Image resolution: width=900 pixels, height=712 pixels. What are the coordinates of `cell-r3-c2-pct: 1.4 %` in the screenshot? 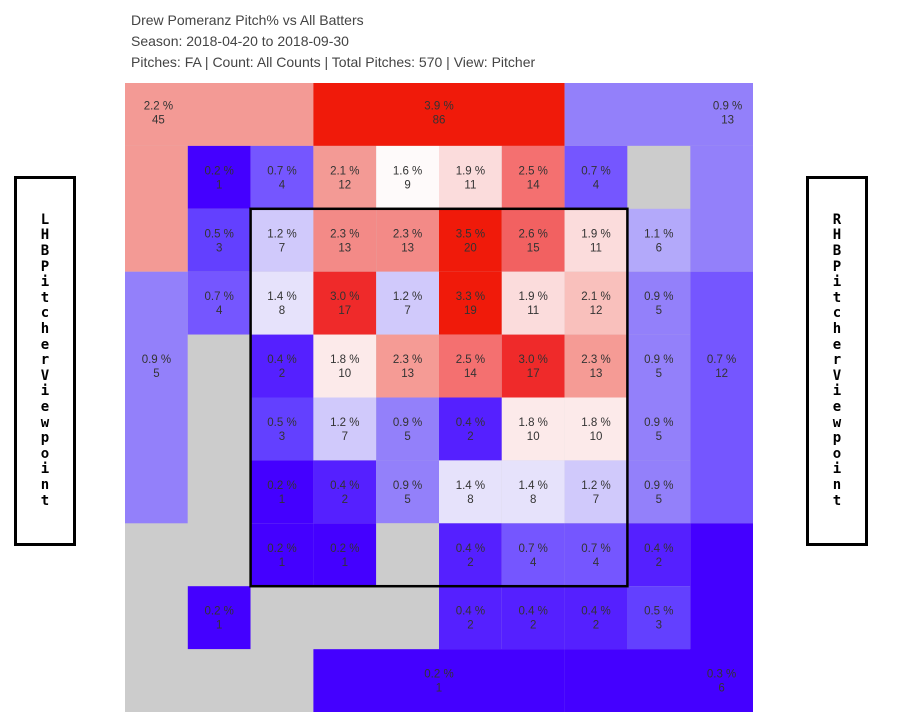 It's located at (281, 297).